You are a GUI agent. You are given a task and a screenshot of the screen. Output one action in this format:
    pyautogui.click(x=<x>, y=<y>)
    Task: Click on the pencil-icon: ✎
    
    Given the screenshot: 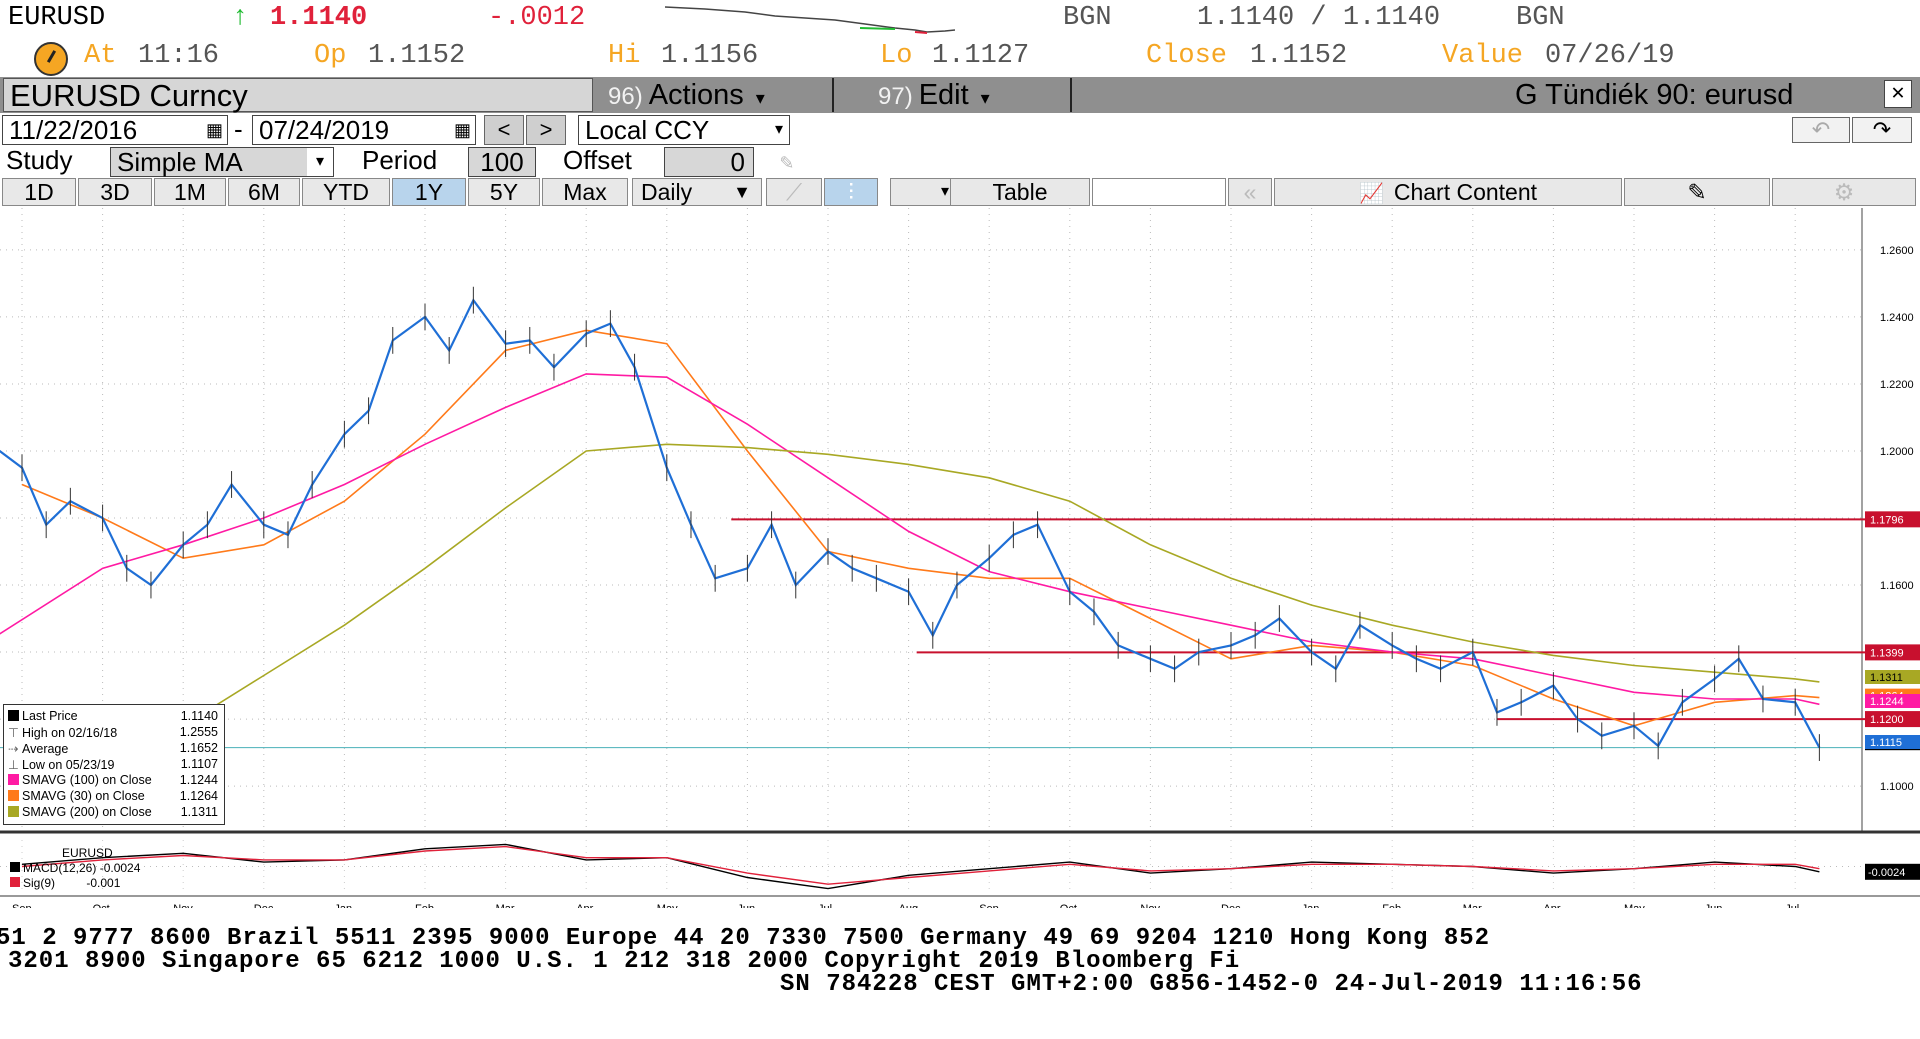 What is the action you would take?
    pyautogui.click(x=787, y=163)
    